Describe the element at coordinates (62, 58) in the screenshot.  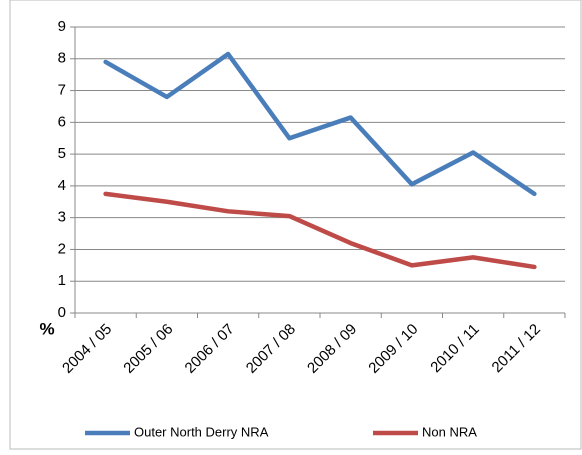
I see `y-tick-label: 8` at that location.